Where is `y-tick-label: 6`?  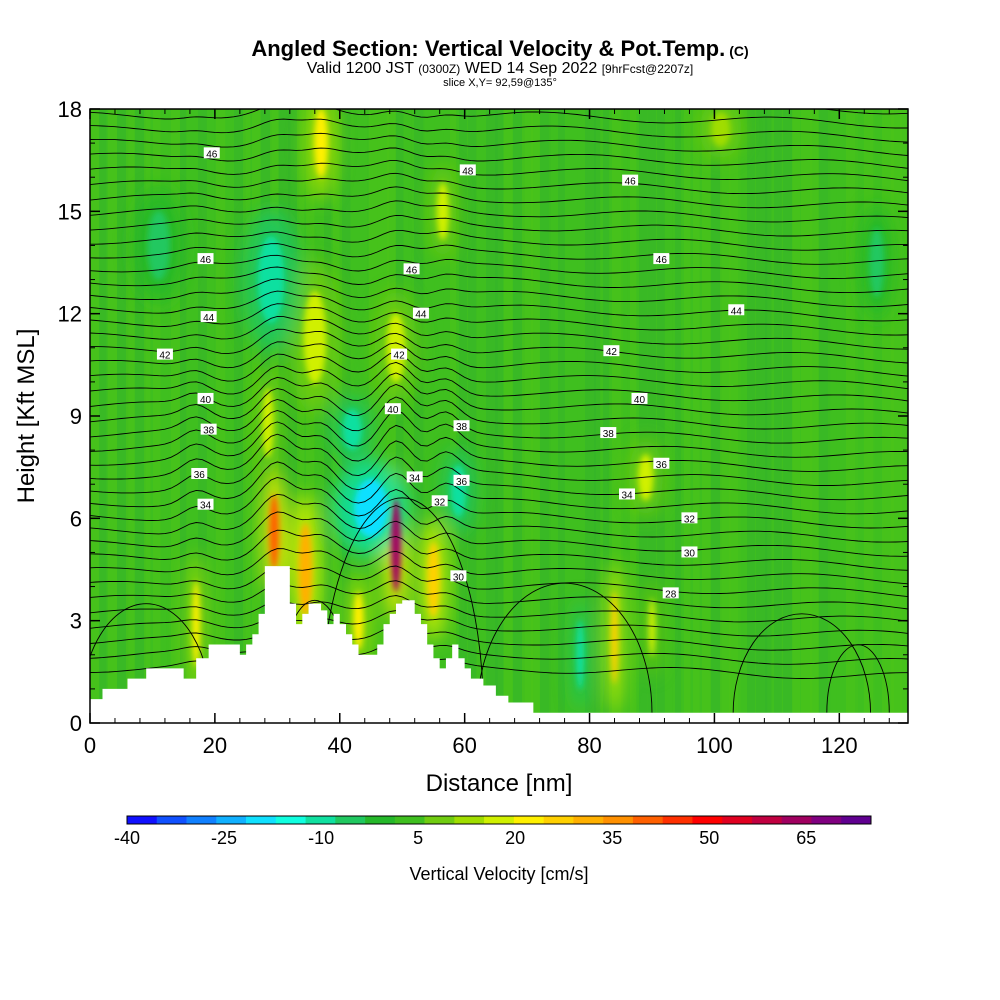
y-tick-label: 6 is located at coordinates (76, 518).